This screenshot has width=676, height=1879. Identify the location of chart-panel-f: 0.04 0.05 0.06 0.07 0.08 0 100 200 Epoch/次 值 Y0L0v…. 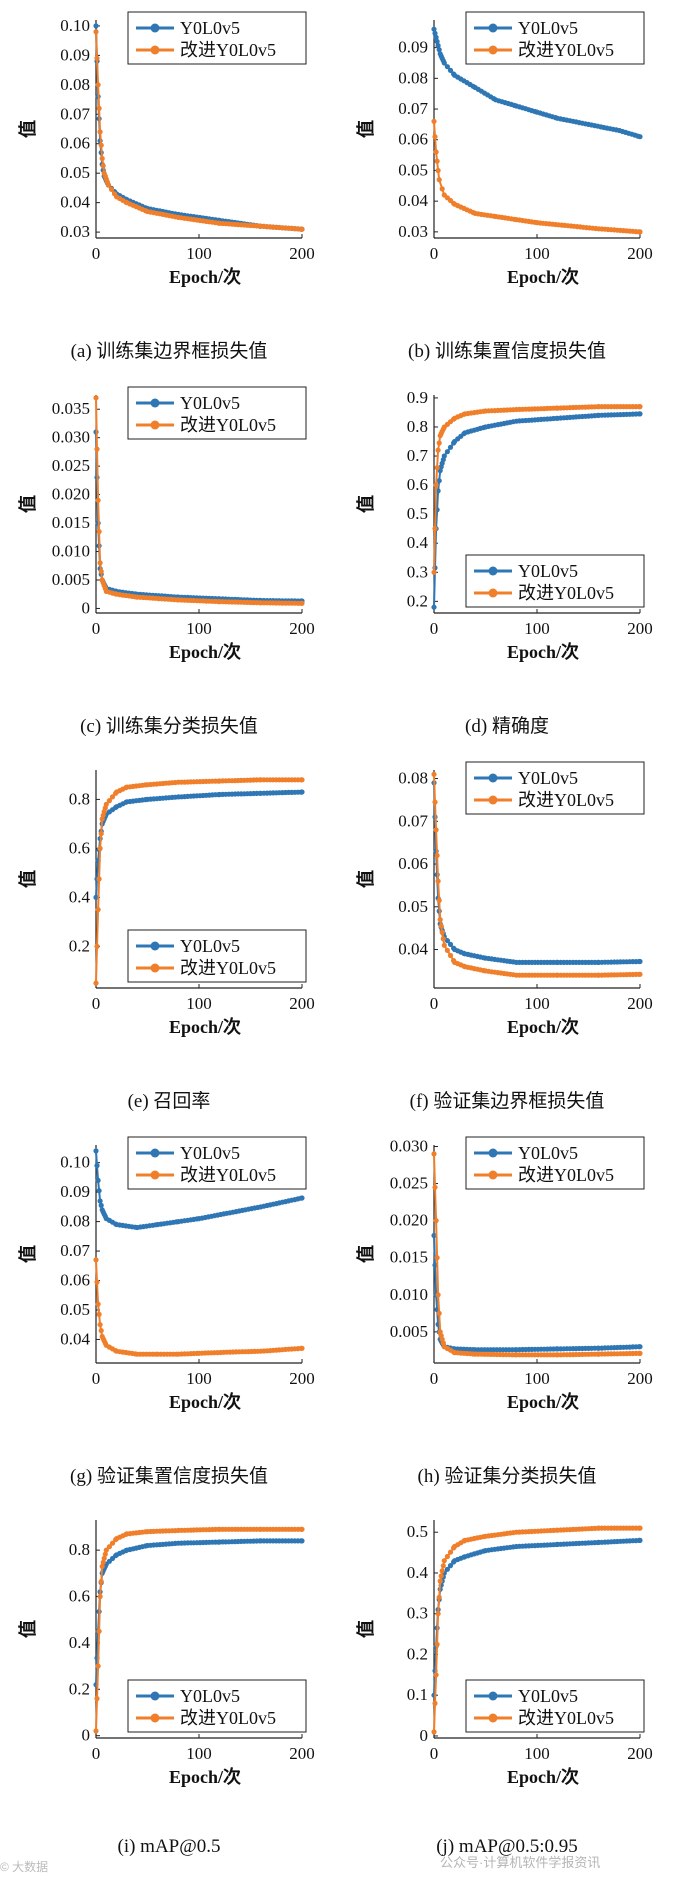
(507, 937).